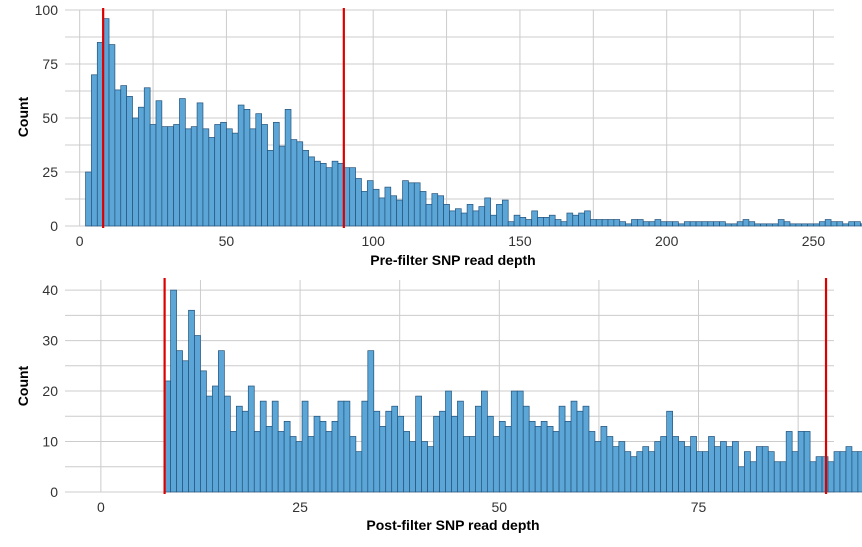 The width and height of the screenshot is (862, 547). Describe the element at coordinates (50, 442) in the screenshot. I see `y-tick-label: 10` at that location.